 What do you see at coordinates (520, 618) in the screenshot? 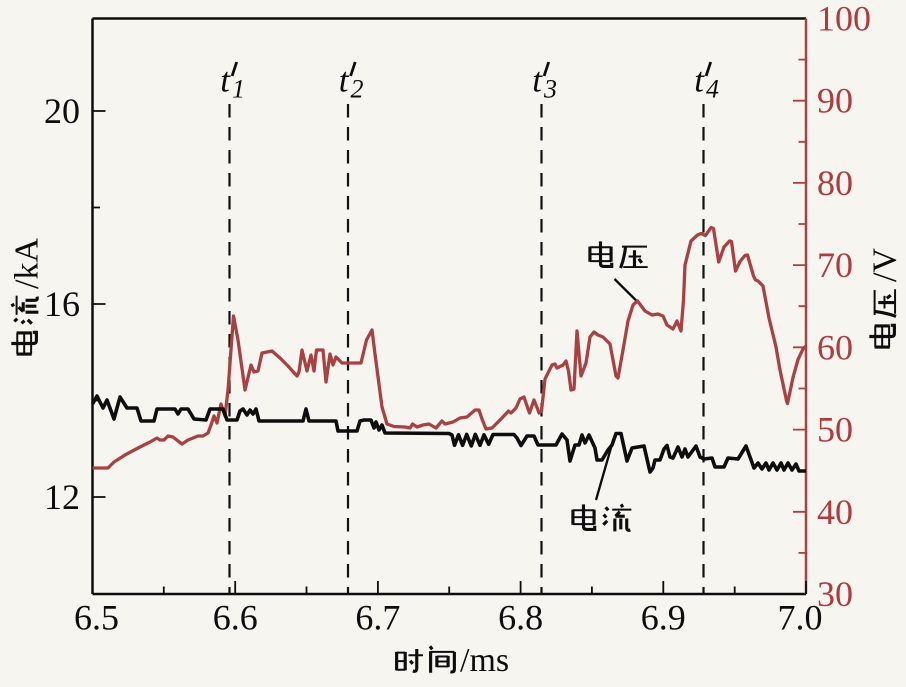
I see `svg-text: 6.8` at bounding box center [520, 618].